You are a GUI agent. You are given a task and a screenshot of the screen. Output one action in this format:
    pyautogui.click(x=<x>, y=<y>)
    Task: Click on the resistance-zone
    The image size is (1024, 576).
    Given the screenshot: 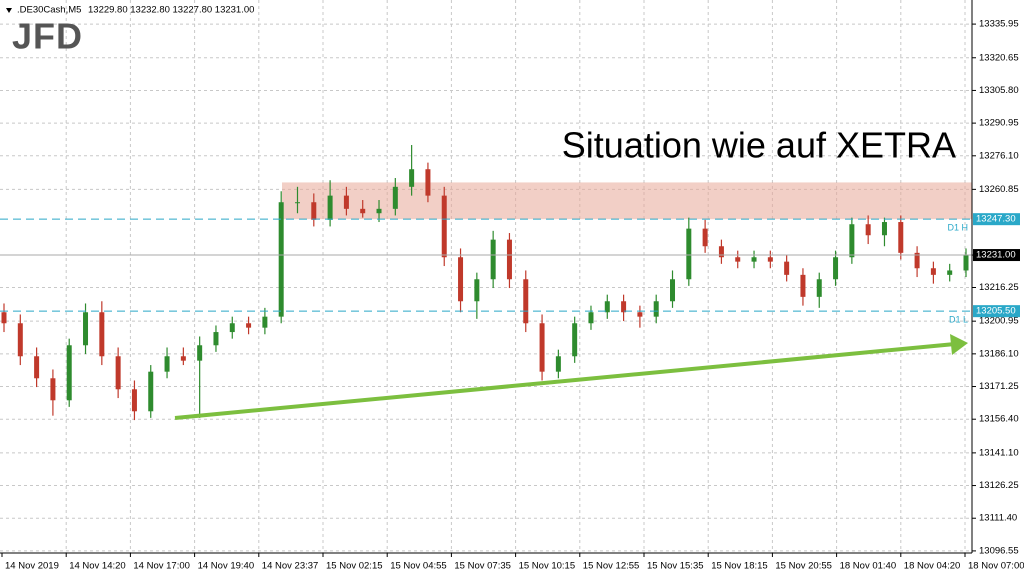 What is the action you would take?
    pyautogui.click(x=627, y=201)
    